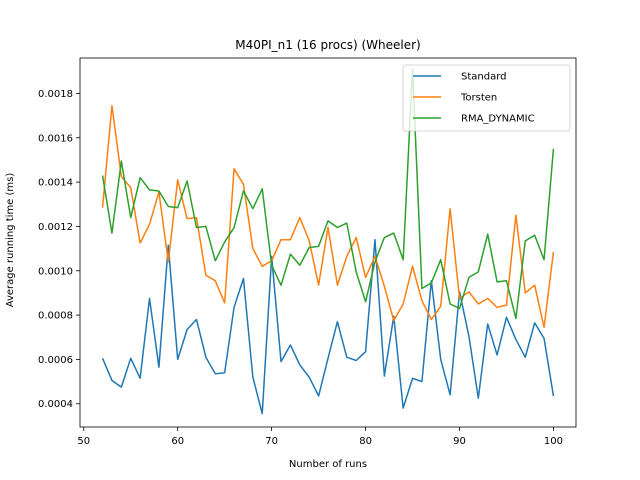 Image resolution: width=640 pixels, height=480 pixels. What do you see at coordinates (365, 441) in the screenshot?
I see `x-tick-label: 80` at bounding box center [365, 441].